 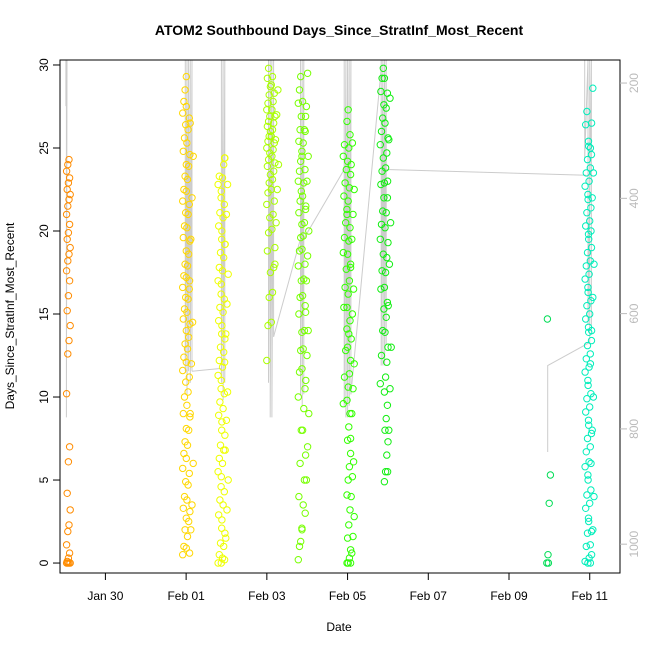 I want to click on y-axis: 0 5 10 15 20 25 30, so click(x=48, y=312).